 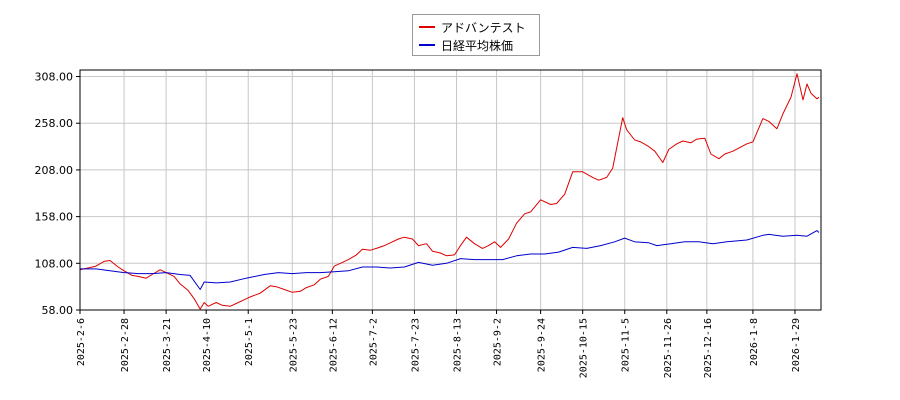 I want to click on x-tick-label: 2025-8-13, so click(x=458, y=345).